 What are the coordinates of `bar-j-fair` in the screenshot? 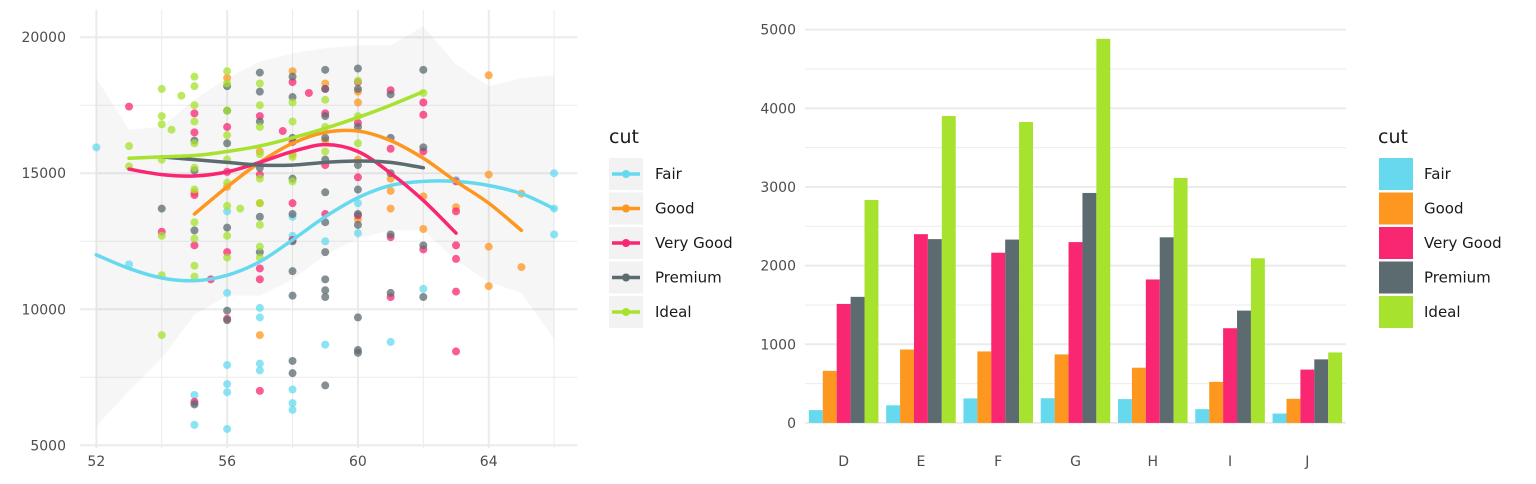 It's located at (1279, 418).